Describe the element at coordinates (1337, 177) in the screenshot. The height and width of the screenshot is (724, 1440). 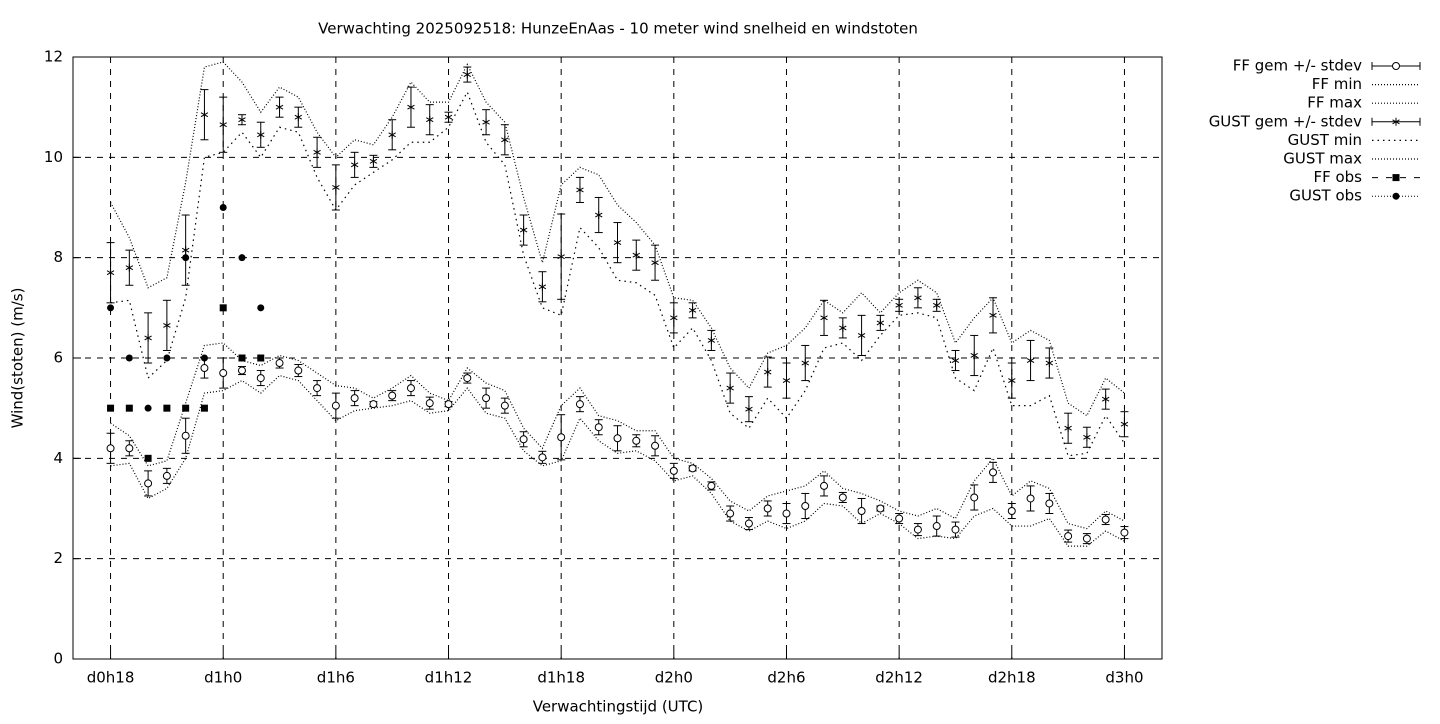
I see `legend-label: FF obs` at that location.